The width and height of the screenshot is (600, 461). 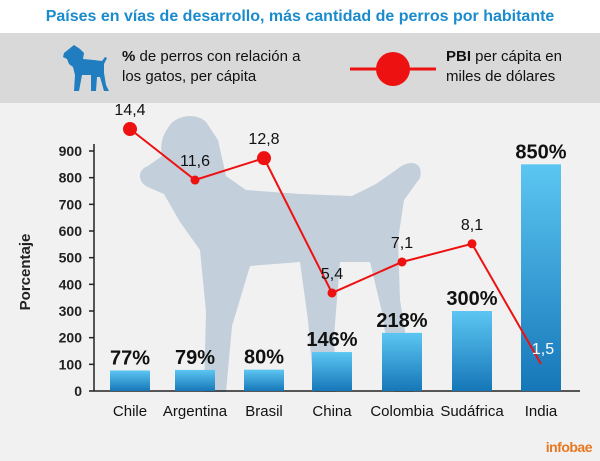 What do you see at coordinates (402, 243) in the screenshot?
I see `pbi-value-label: 7,1` at bounding box center [402, 243].